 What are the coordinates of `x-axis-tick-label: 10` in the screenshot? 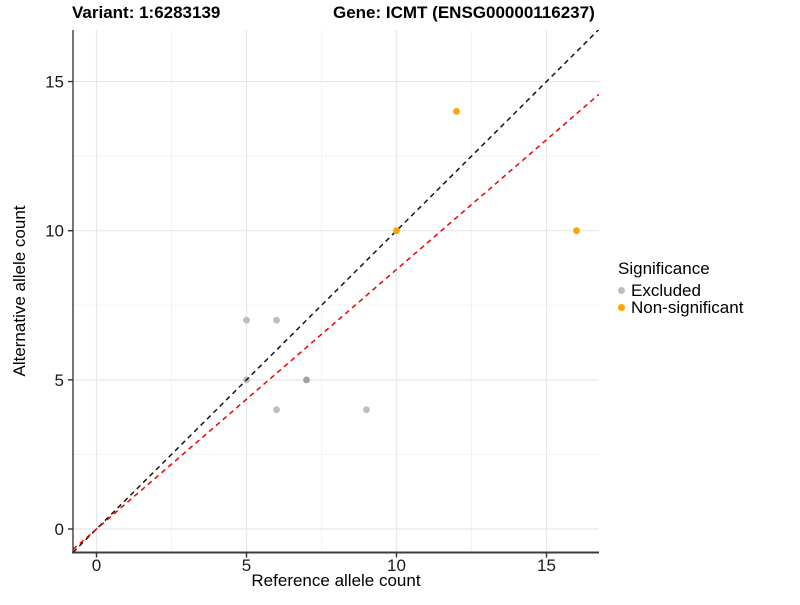 It's located at (396, 565).